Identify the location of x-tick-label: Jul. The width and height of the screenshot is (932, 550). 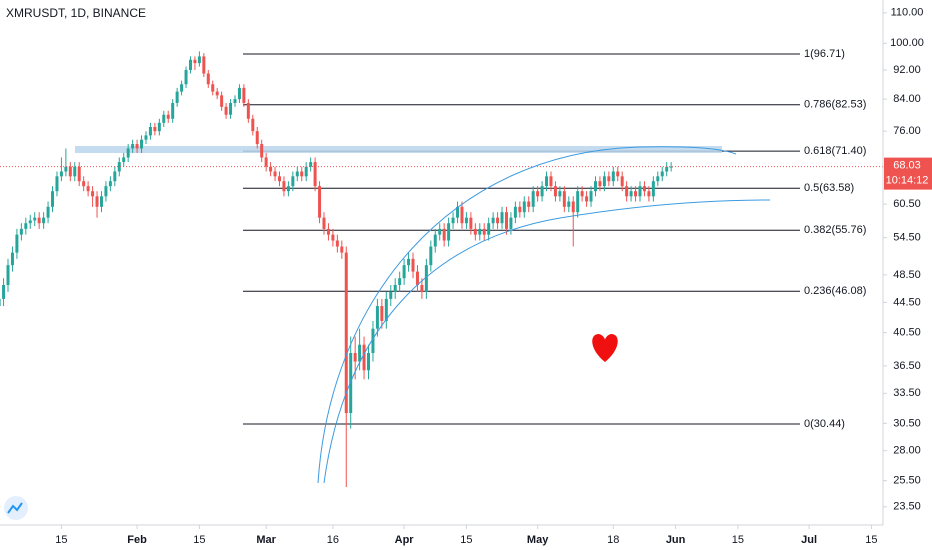
(809, 540).